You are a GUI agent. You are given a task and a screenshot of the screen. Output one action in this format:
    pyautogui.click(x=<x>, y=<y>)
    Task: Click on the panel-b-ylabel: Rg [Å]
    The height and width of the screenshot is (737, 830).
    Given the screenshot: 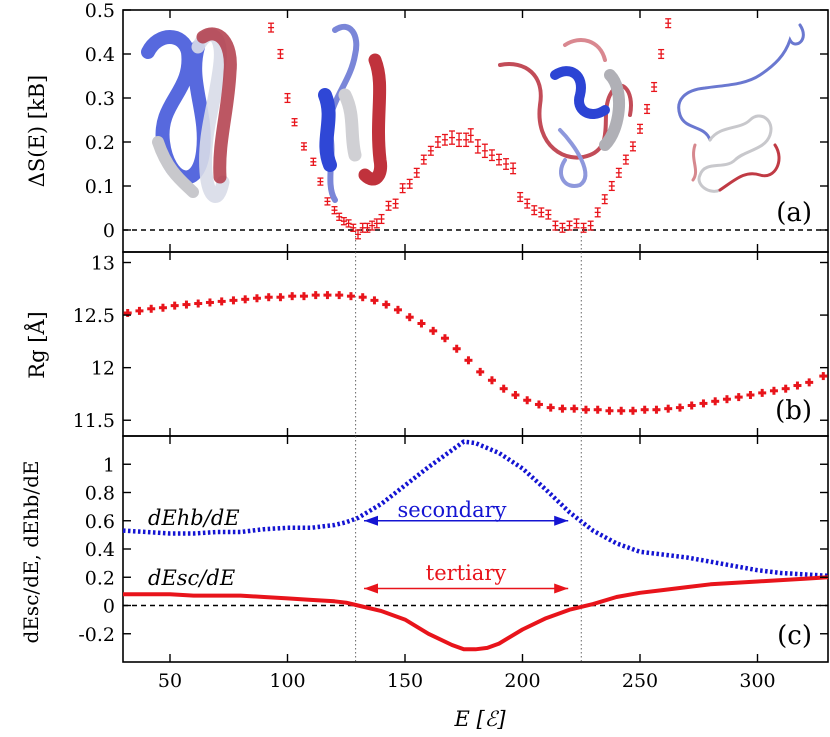 What is the action you would take?
    pyautogui.click(x=36, y=344)
    